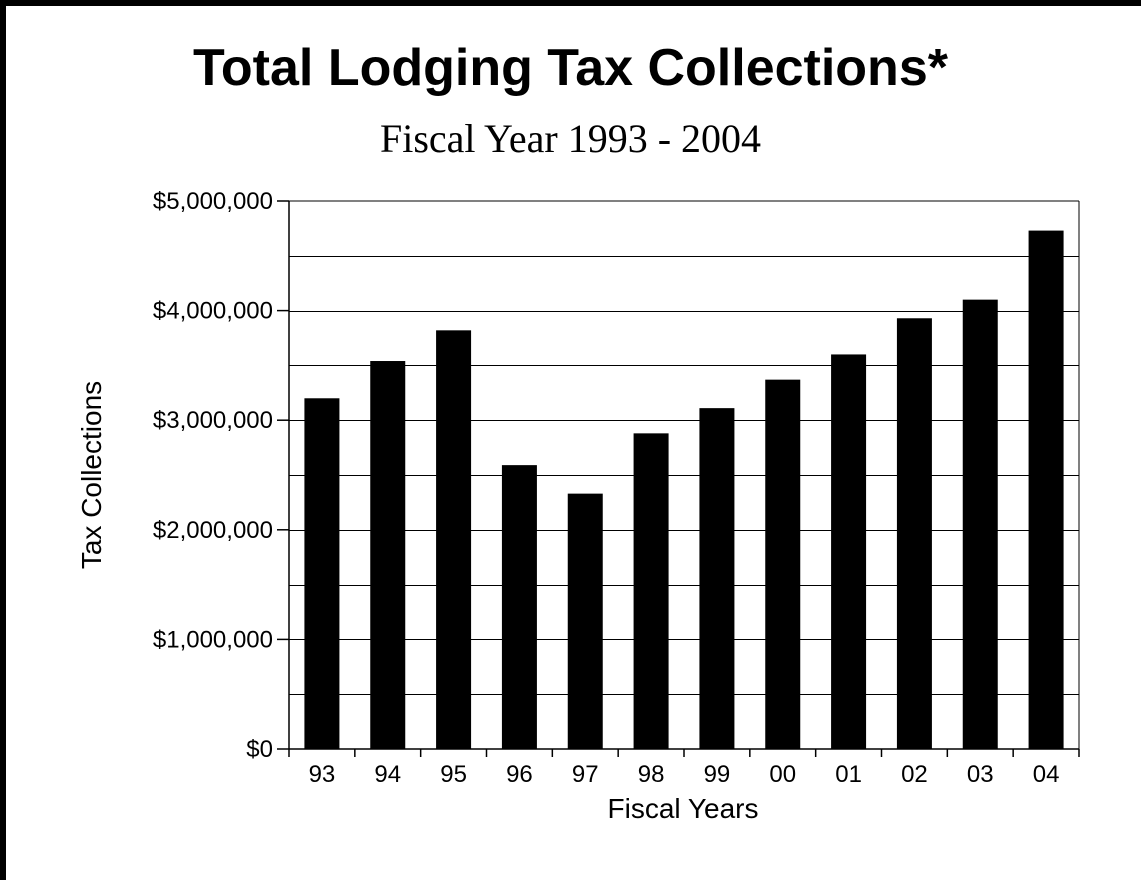  I want to click on chart-title: Total Lodging Tax Collections*, so click(570, 68).